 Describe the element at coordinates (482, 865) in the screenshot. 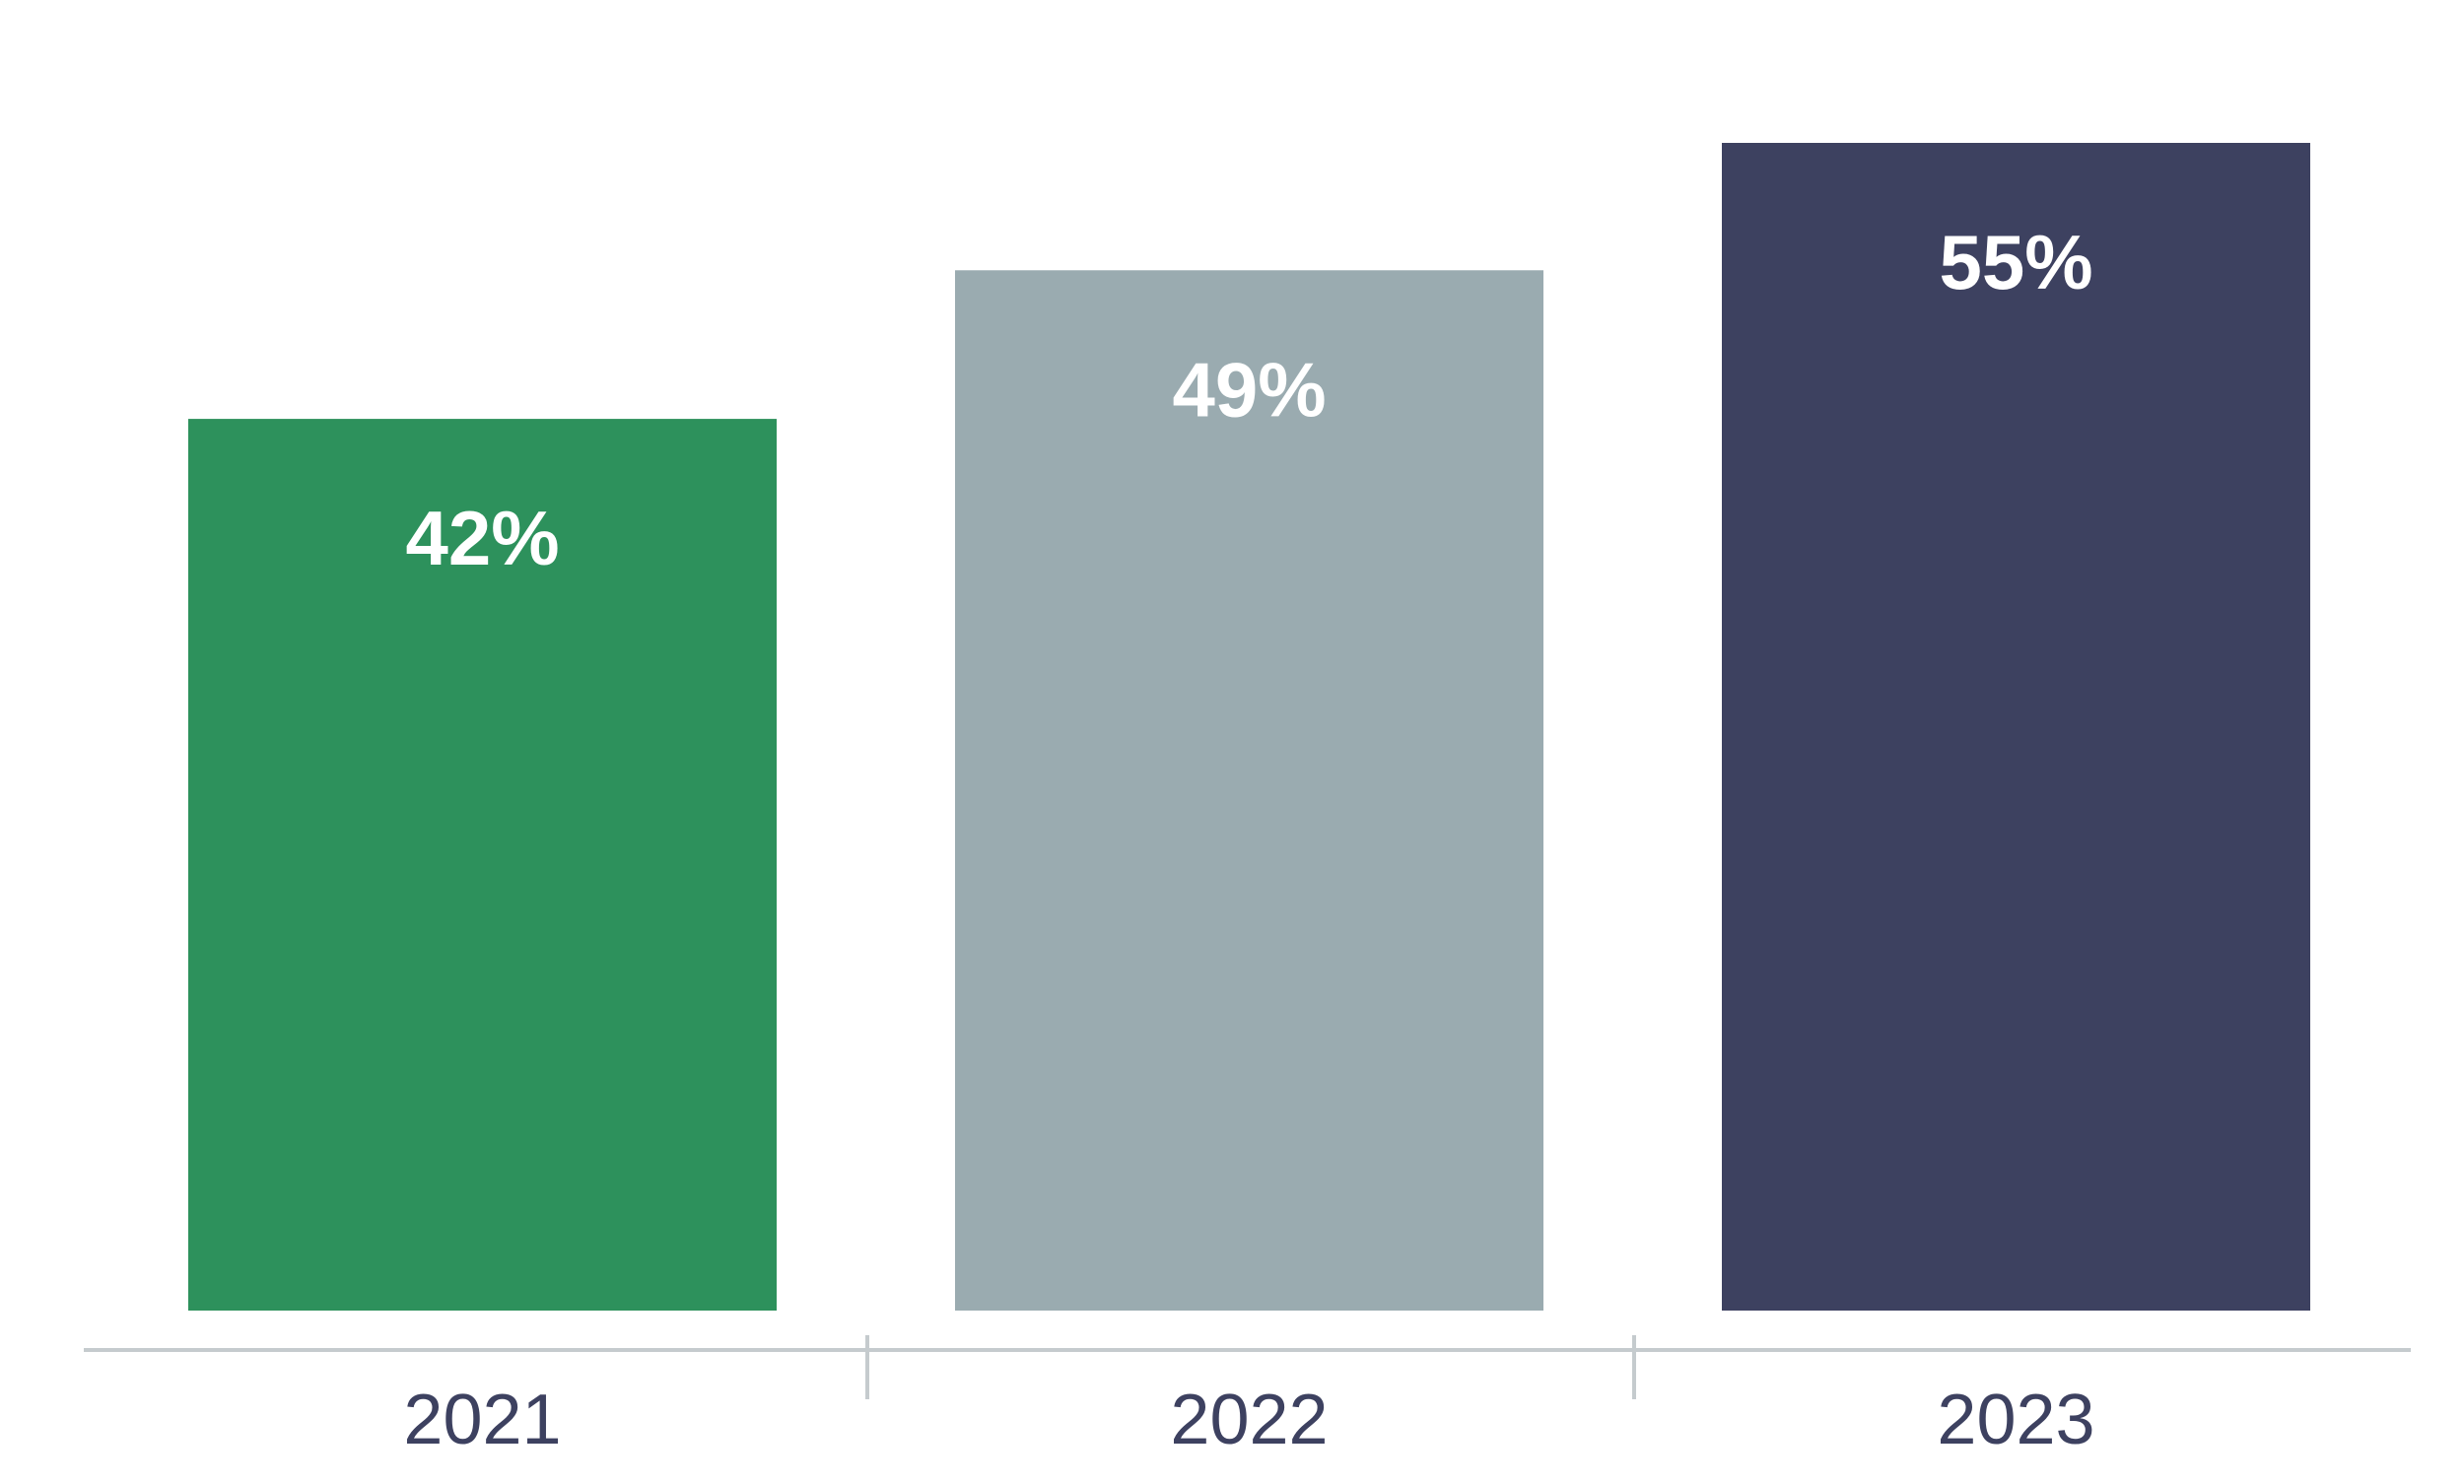

I see `bar-2021` at that location.